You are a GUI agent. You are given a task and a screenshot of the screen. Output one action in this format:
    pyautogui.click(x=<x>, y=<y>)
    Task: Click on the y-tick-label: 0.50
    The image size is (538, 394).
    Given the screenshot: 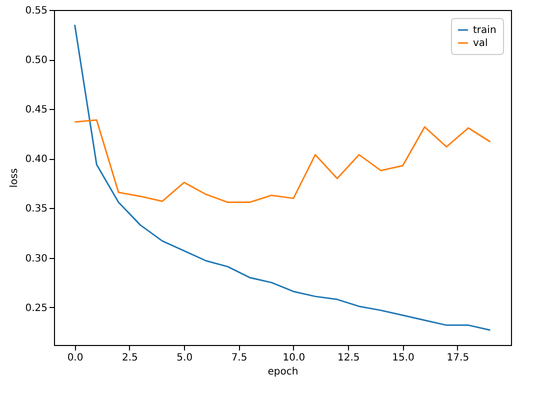 What is the action you would take?
    pyautogui.click(x=36, y=60)
    